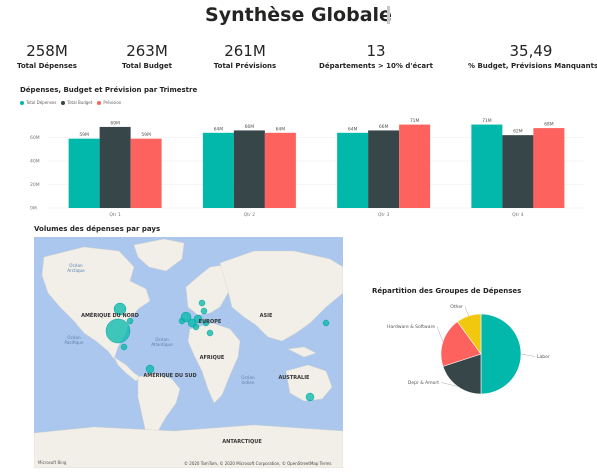 Image resolution: width=597 pixels, height=472 pixels. I want to click on page-title: Synthèse Globale, so click(298, 15).